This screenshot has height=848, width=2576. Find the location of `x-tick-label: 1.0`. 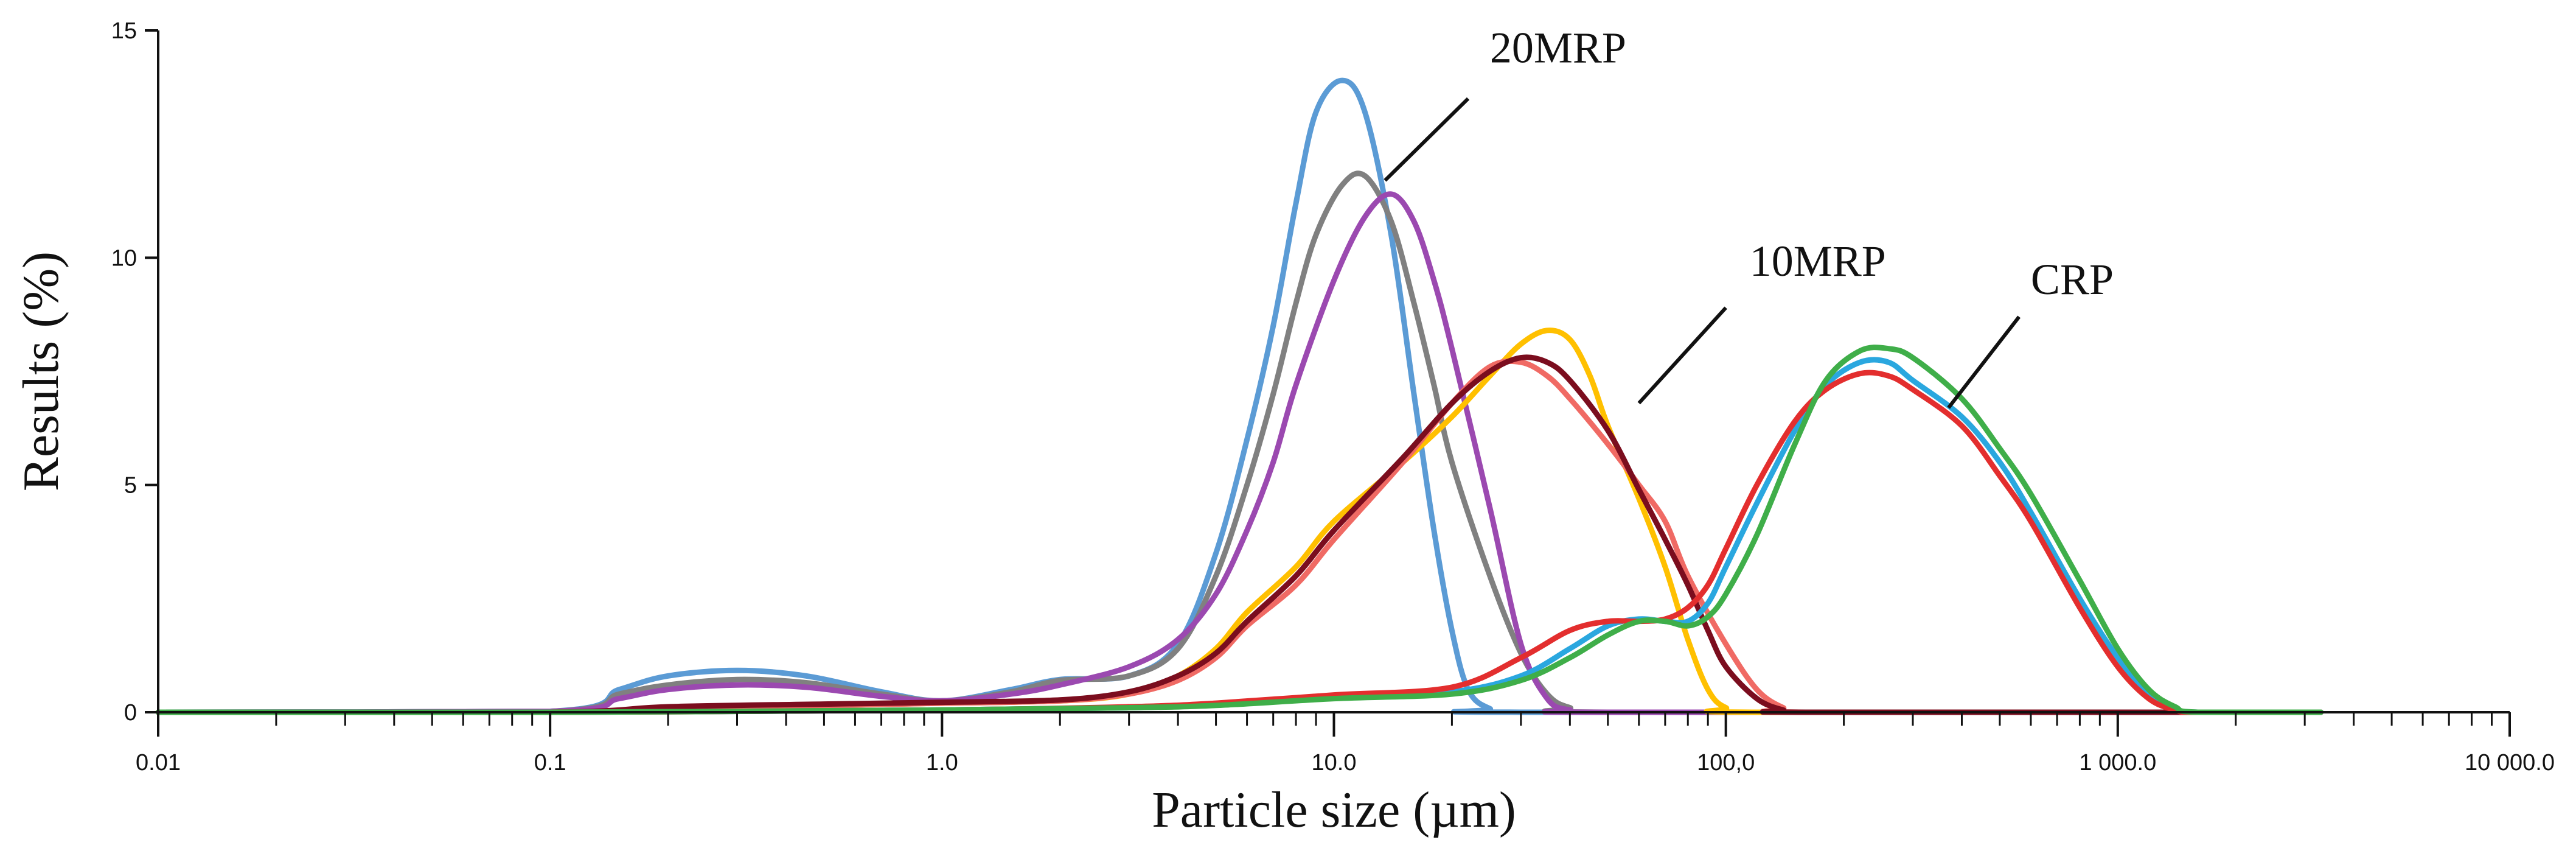

x-tick-label: 1.0 is located at coordinates (942, 763).